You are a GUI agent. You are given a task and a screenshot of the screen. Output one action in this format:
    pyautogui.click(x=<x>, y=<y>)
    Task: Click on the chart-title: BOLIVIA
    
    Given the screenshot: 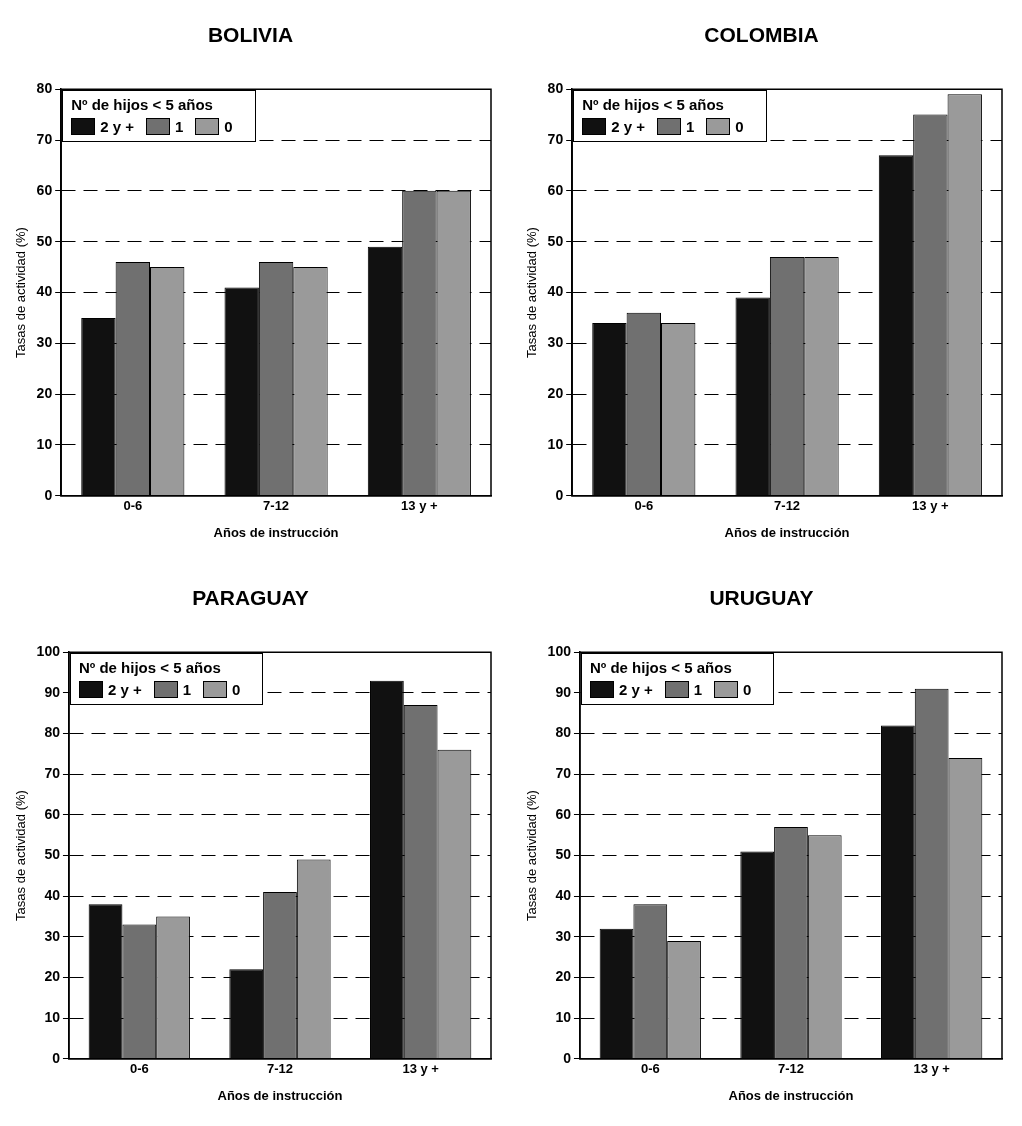 What is the action you would take?
    pyautogui.click(x=250, y=35)
    